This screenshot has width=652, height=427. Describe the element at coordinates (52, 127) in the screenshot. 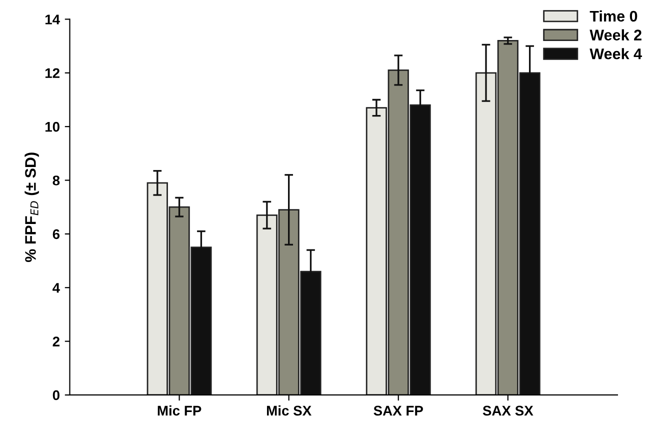

I see `y-tick-label: 10` at that location.